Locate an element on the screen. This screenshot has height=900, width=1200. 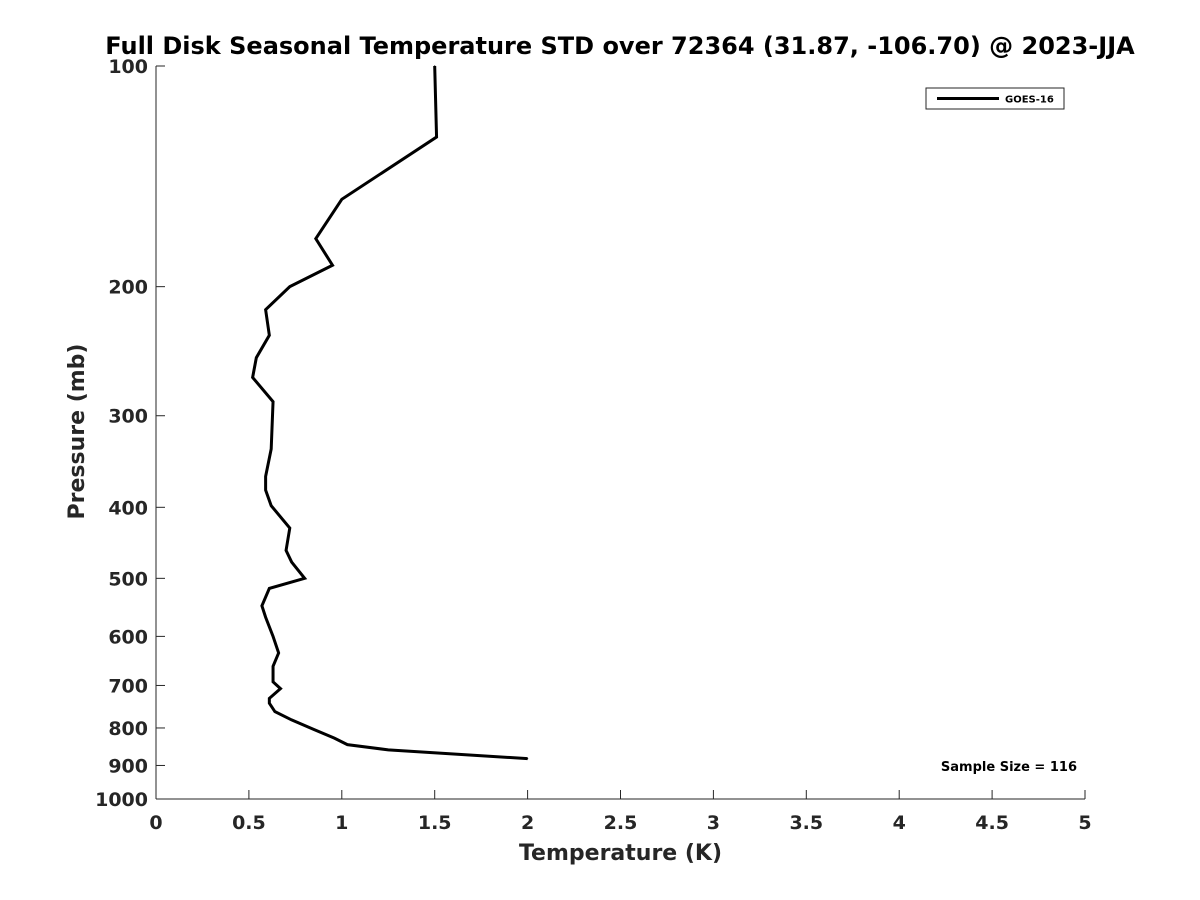
y-tick-label: 1000 is located at coordinates (121, 800).